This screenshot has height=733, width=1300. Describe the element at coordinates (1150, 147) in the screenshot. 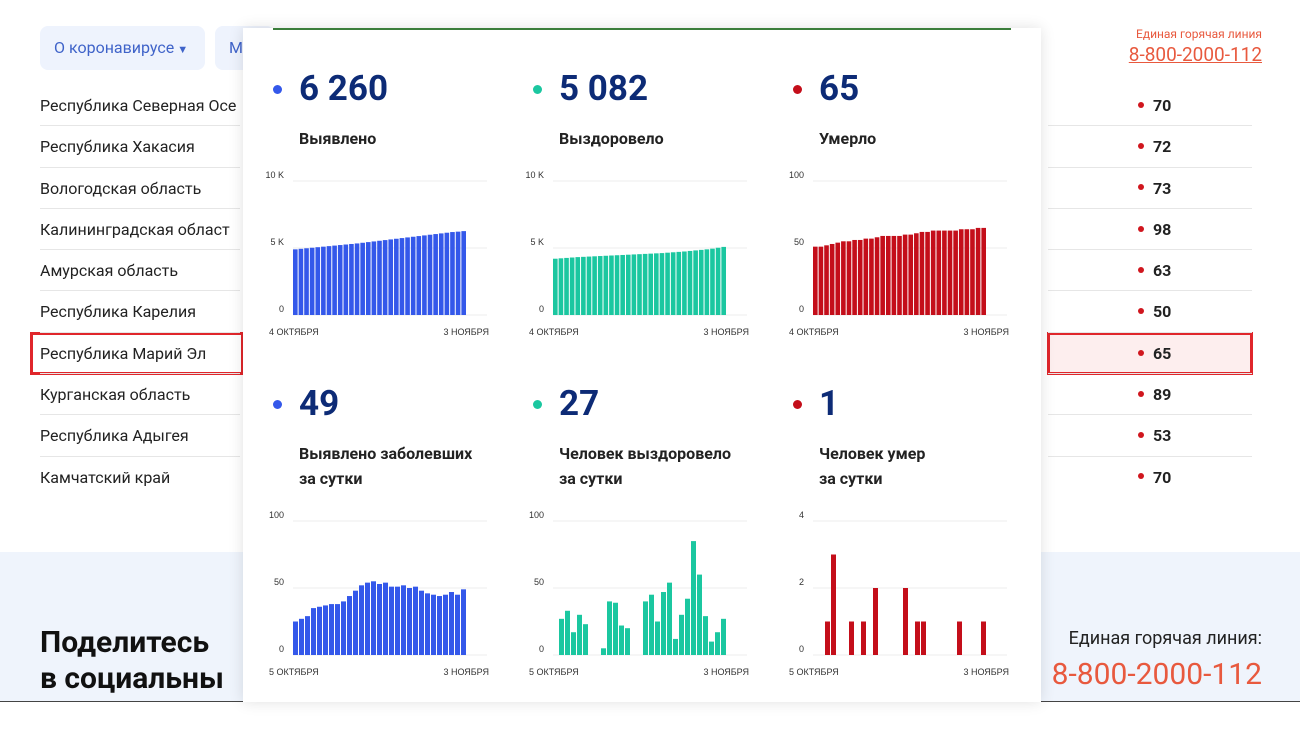

I see `region-deaths-value: 72` at that location.